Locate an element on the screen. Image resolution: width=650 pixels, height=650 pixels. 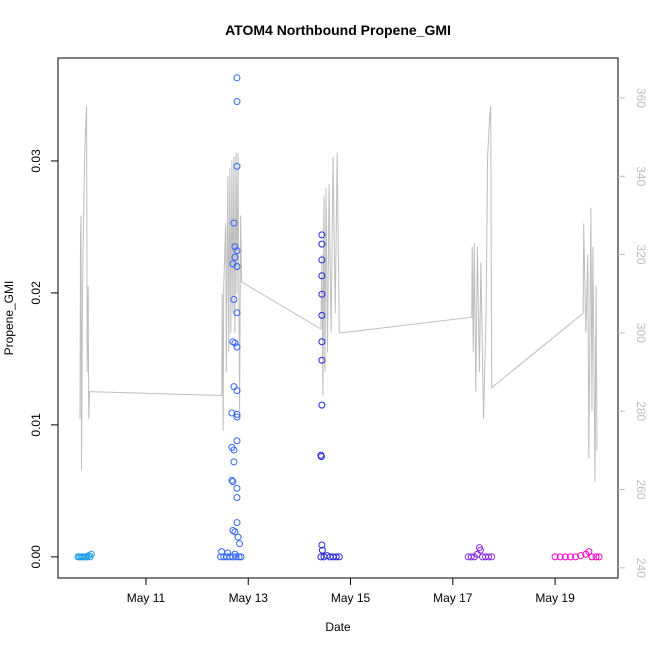
chart-title: ATOM4 Northbound Propene_GMI is located at coordinates (338, 30).